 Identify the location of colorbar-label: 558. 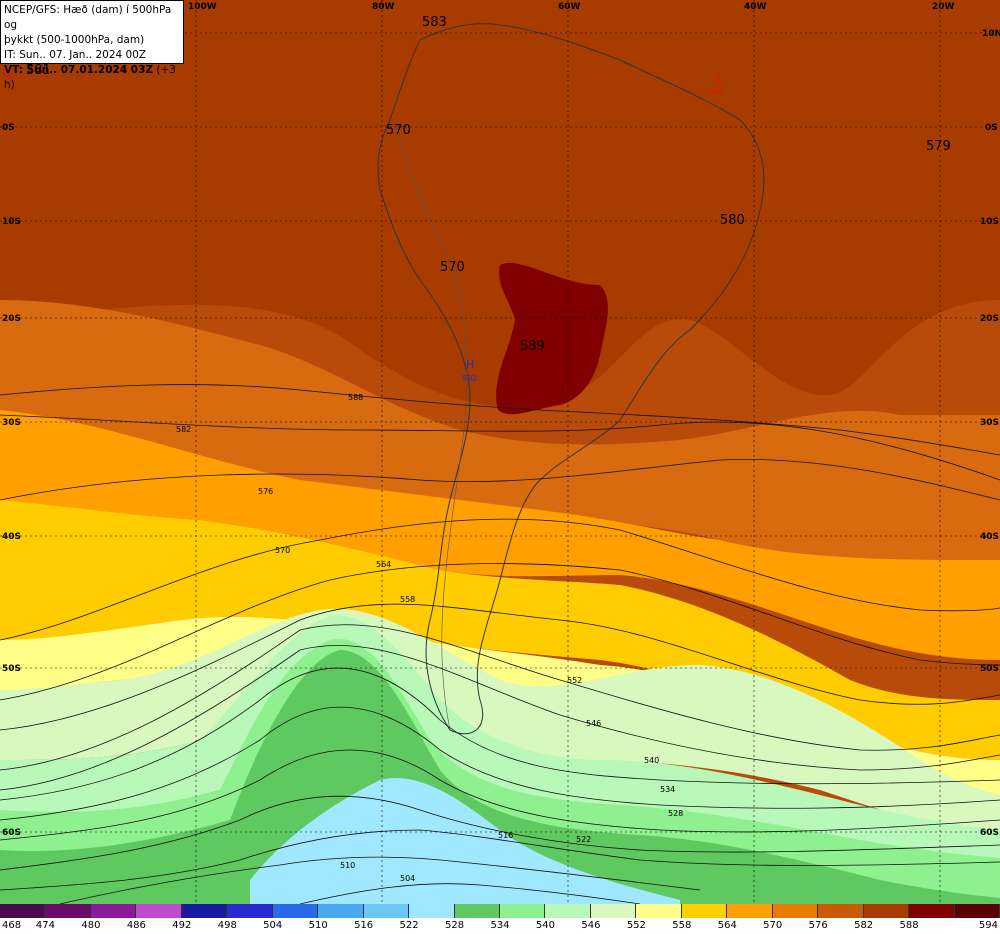
(682, 925).